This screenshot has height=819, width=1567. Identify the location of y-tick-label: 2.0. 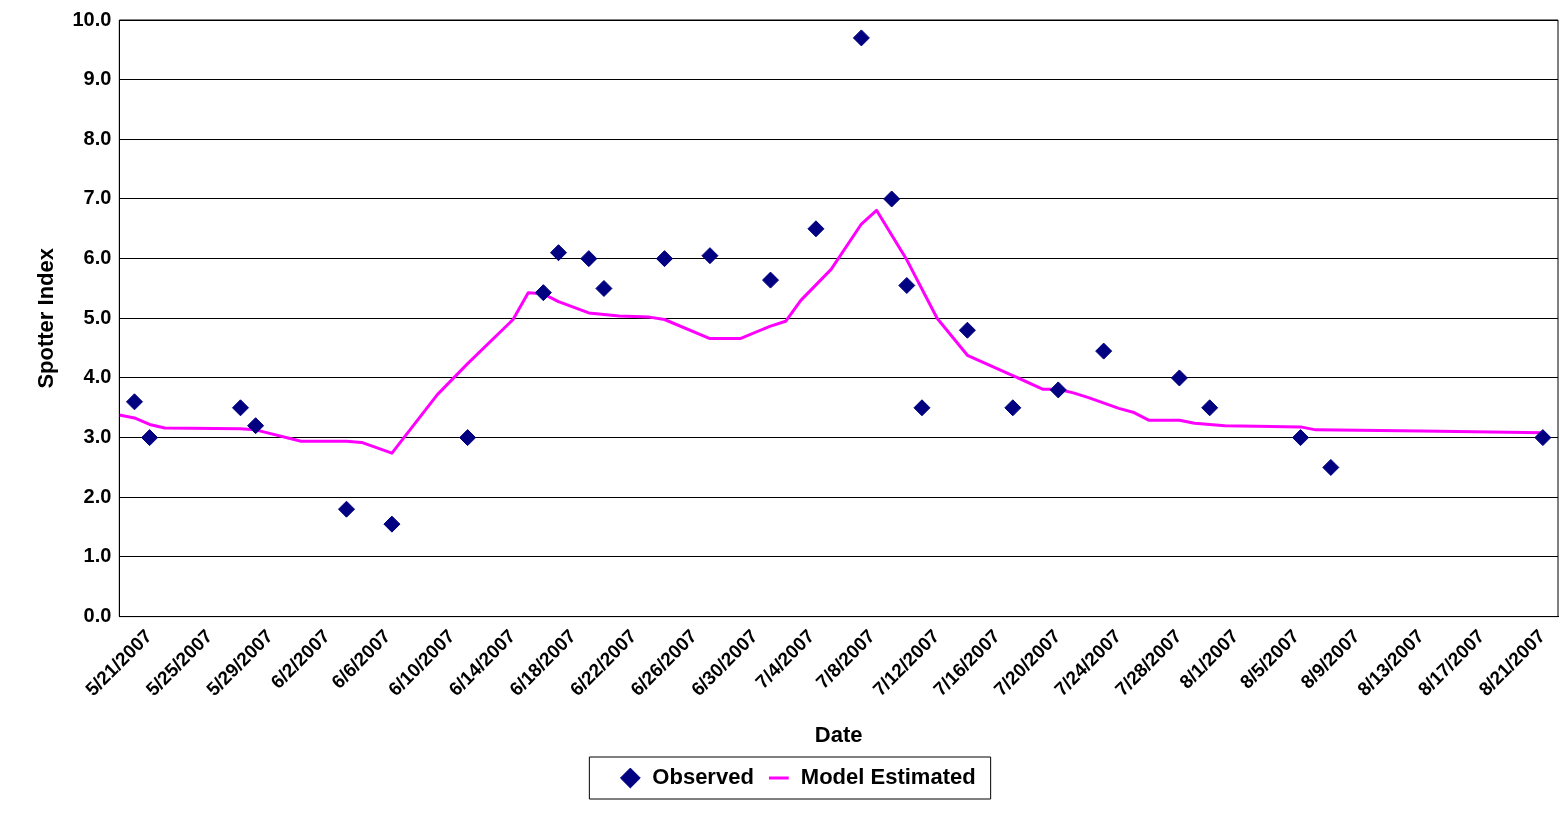
(97, 495).